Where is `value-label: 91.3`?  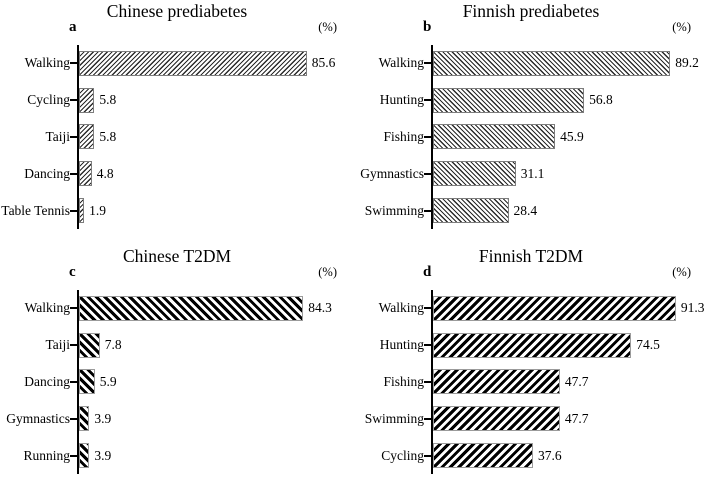 value-label: 91.3 is located at coordinates (692, 308).